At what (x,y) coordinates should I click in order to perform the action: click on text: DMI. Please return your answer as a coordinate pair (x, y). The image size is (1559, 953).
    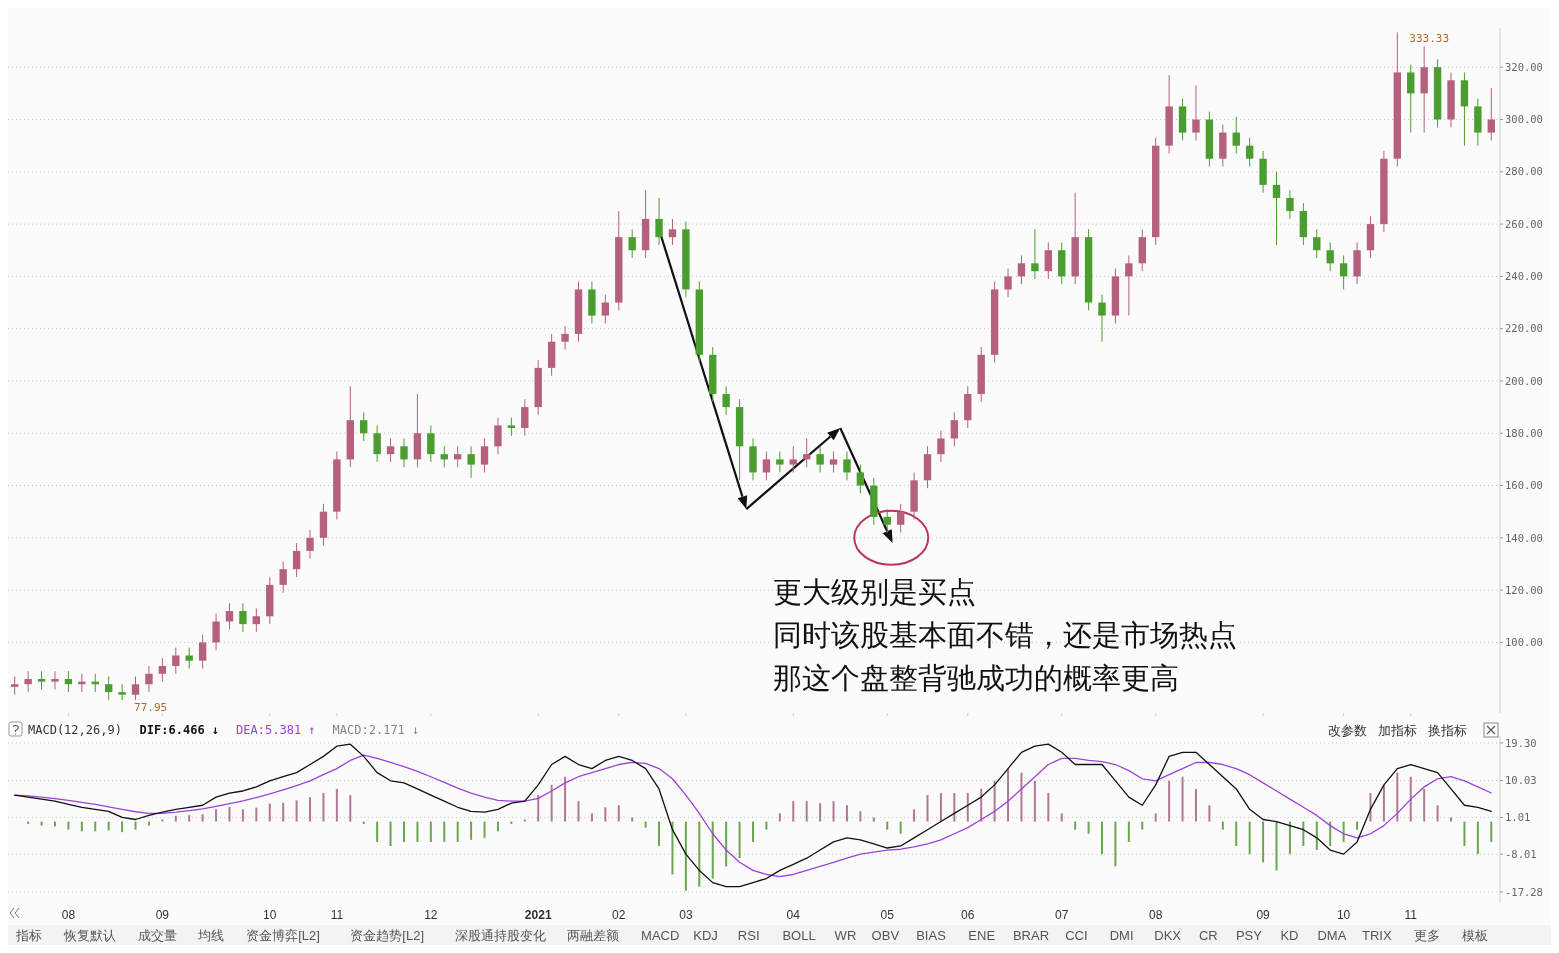
    Looking at the image, I should click on (1121, 935).